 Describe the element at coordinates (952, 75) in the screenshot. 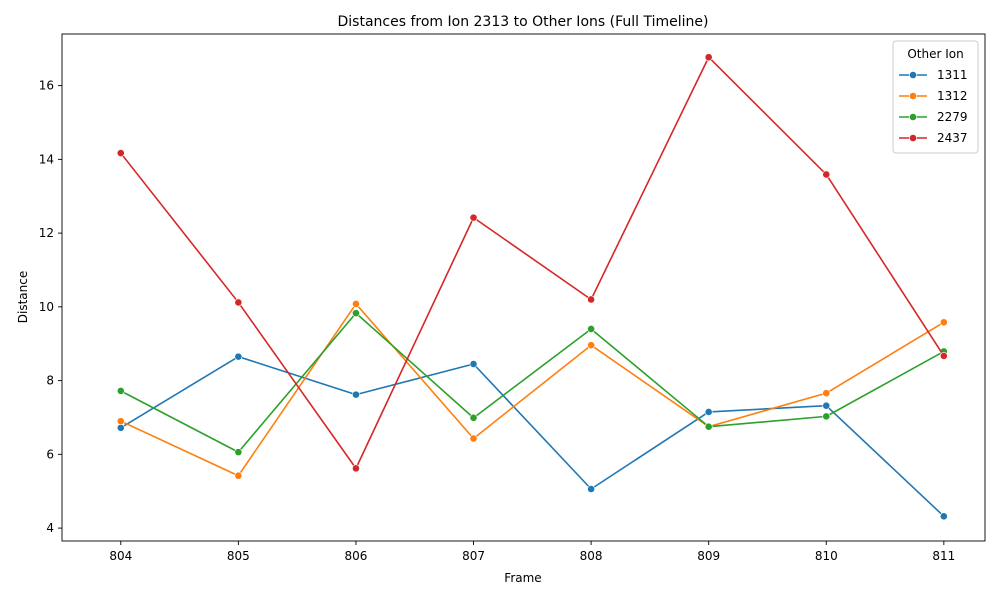

I see `legend-label-1311: 1311` at that location.